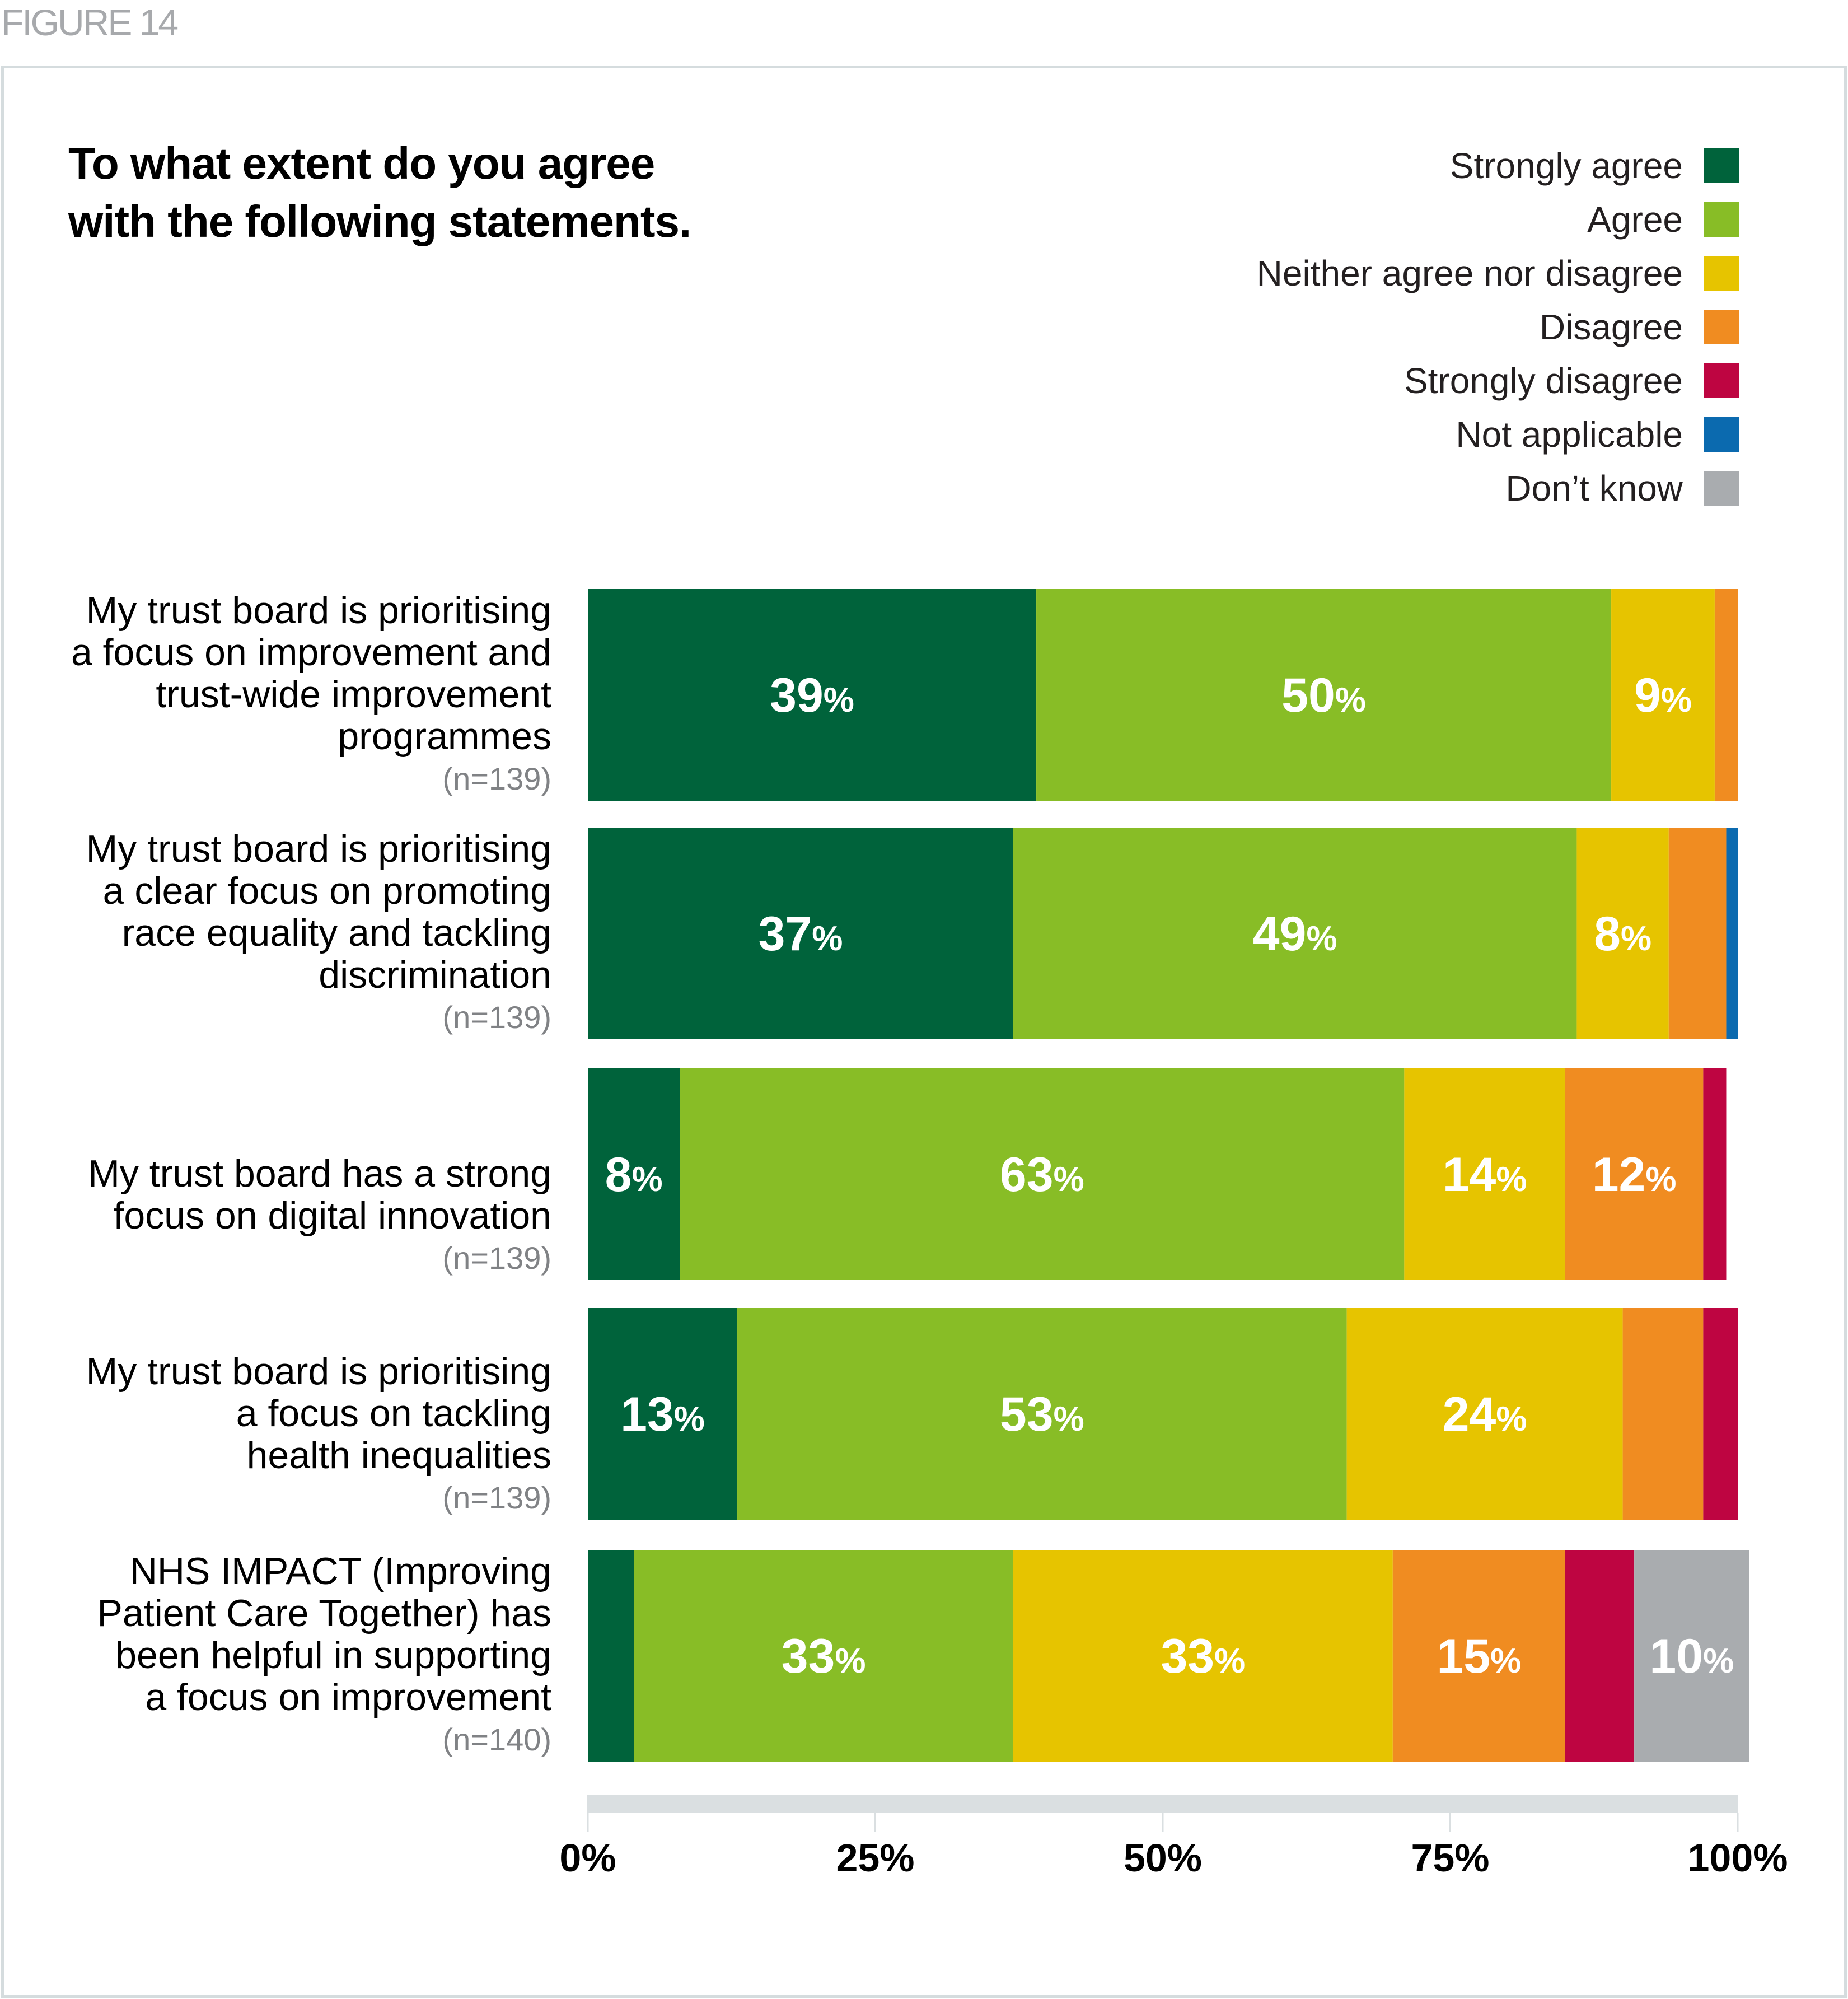 The width and height of the screenshot is (1848, 1999). What do you see at coordinates (326, 891) in the screenshot?
I see `category-label-line: a clear focus on promoting` at bounding box center [326, 891].